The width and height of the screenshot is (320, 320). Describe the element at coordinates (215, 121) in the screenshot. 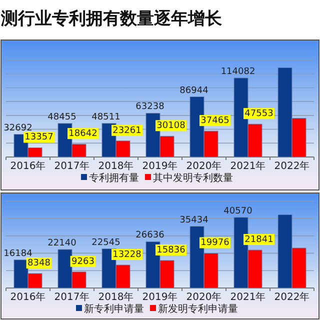

I see `data-label: 37465` at that location.